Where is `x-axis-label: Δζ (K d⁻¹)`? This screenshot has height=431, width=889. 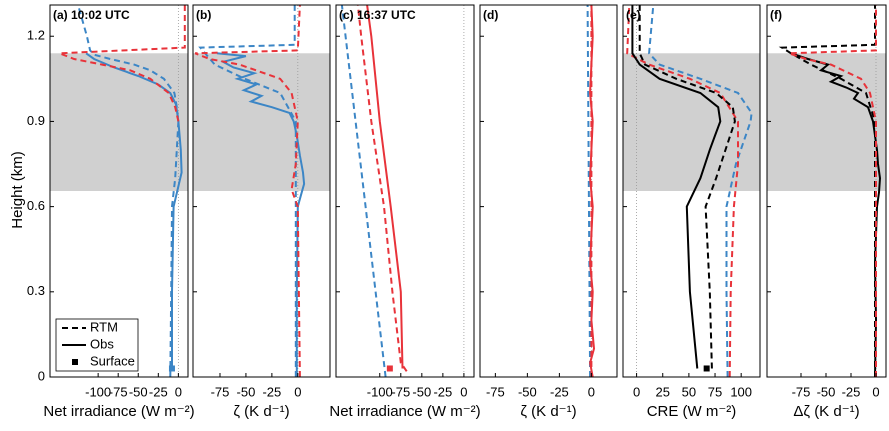 x-axis-label: Δζ (K d⁻¹) is located at coordinates (826, 411).